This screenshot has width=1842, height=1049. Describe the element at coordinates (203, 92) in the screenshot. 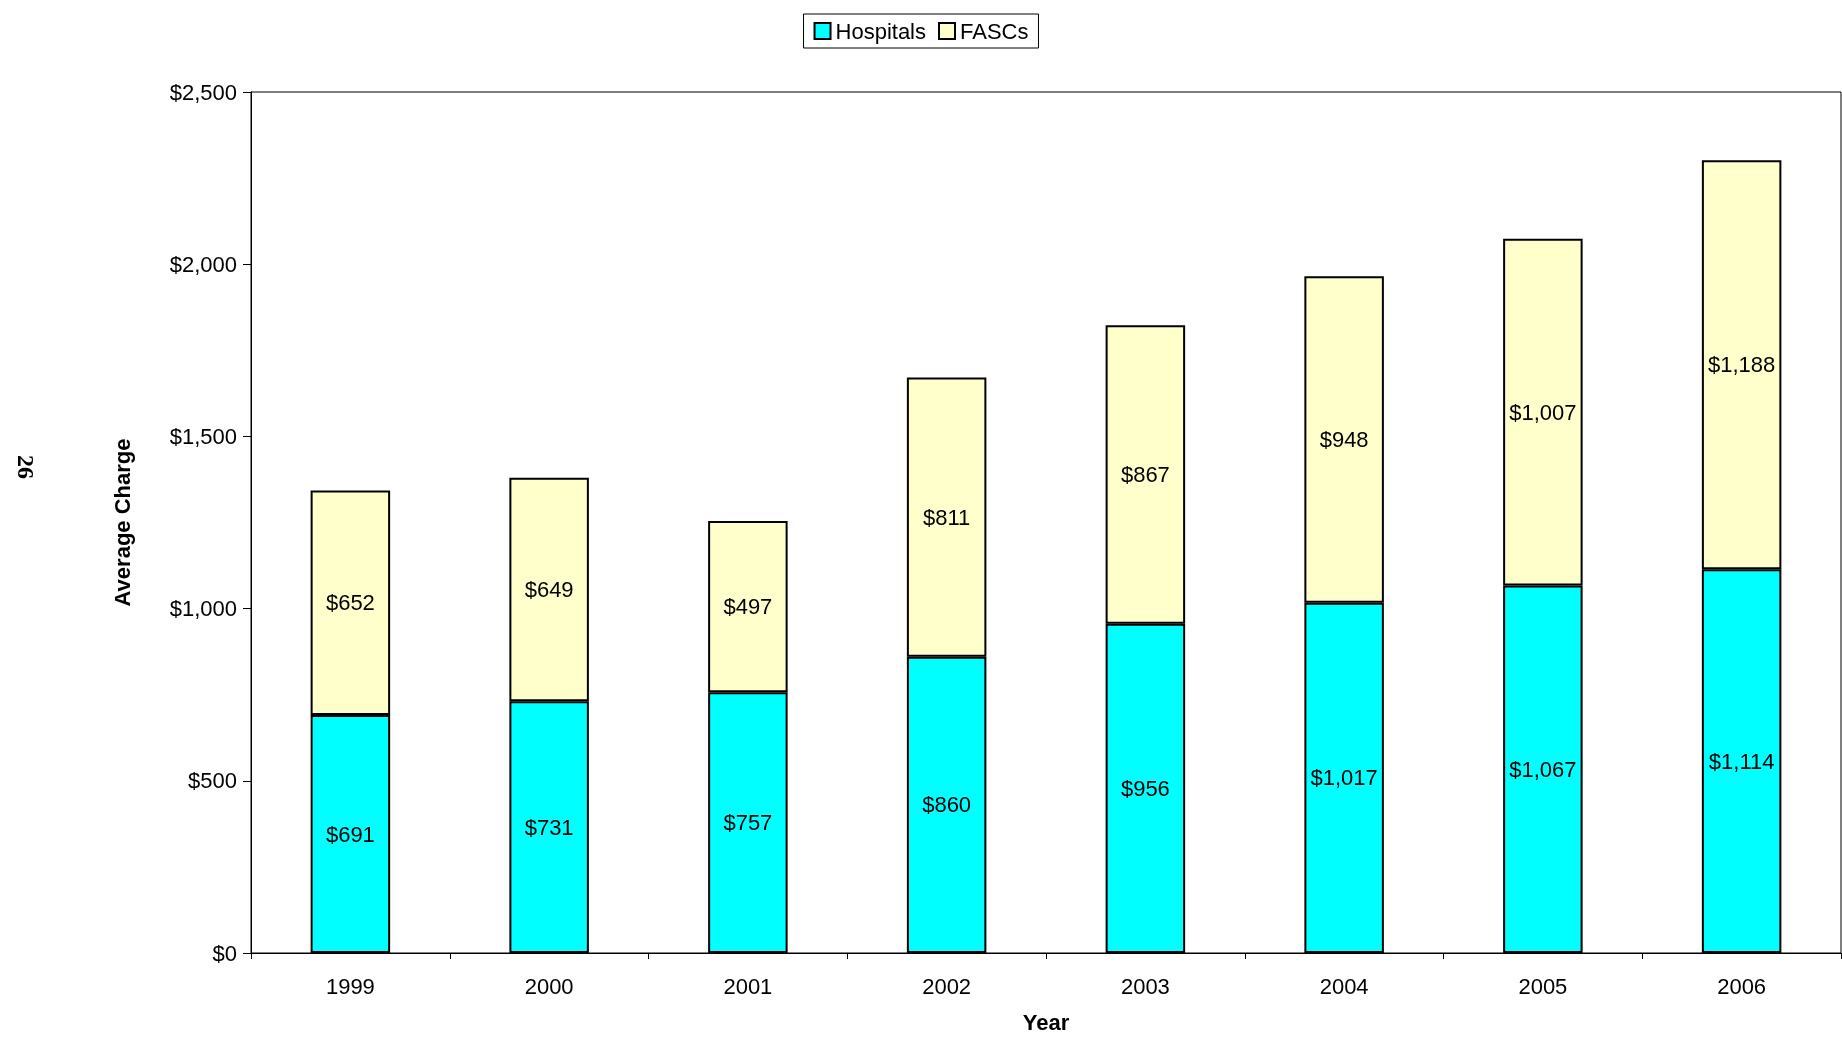

I see `y-tick-label: $2,500` at that location.